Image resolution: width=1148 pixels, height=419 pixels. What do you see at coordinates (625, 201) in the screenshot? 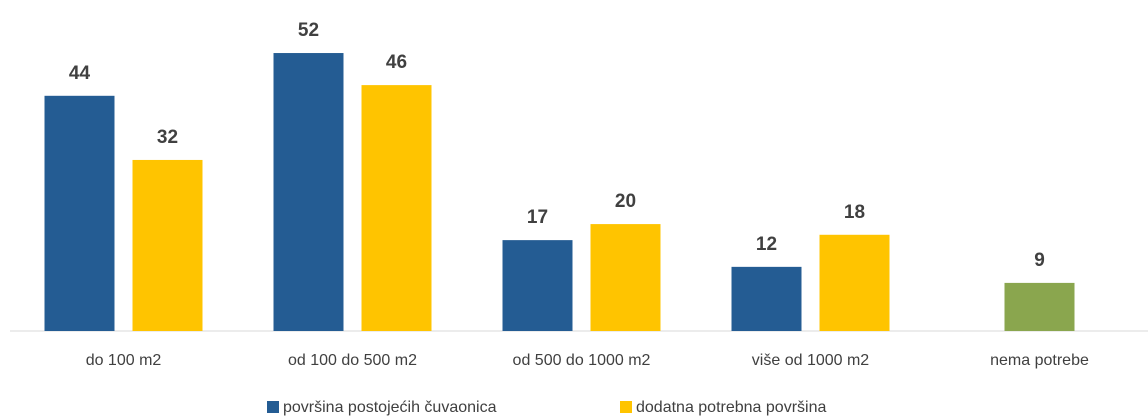
I see `data-label: 20` at bounding box center [625, 201].